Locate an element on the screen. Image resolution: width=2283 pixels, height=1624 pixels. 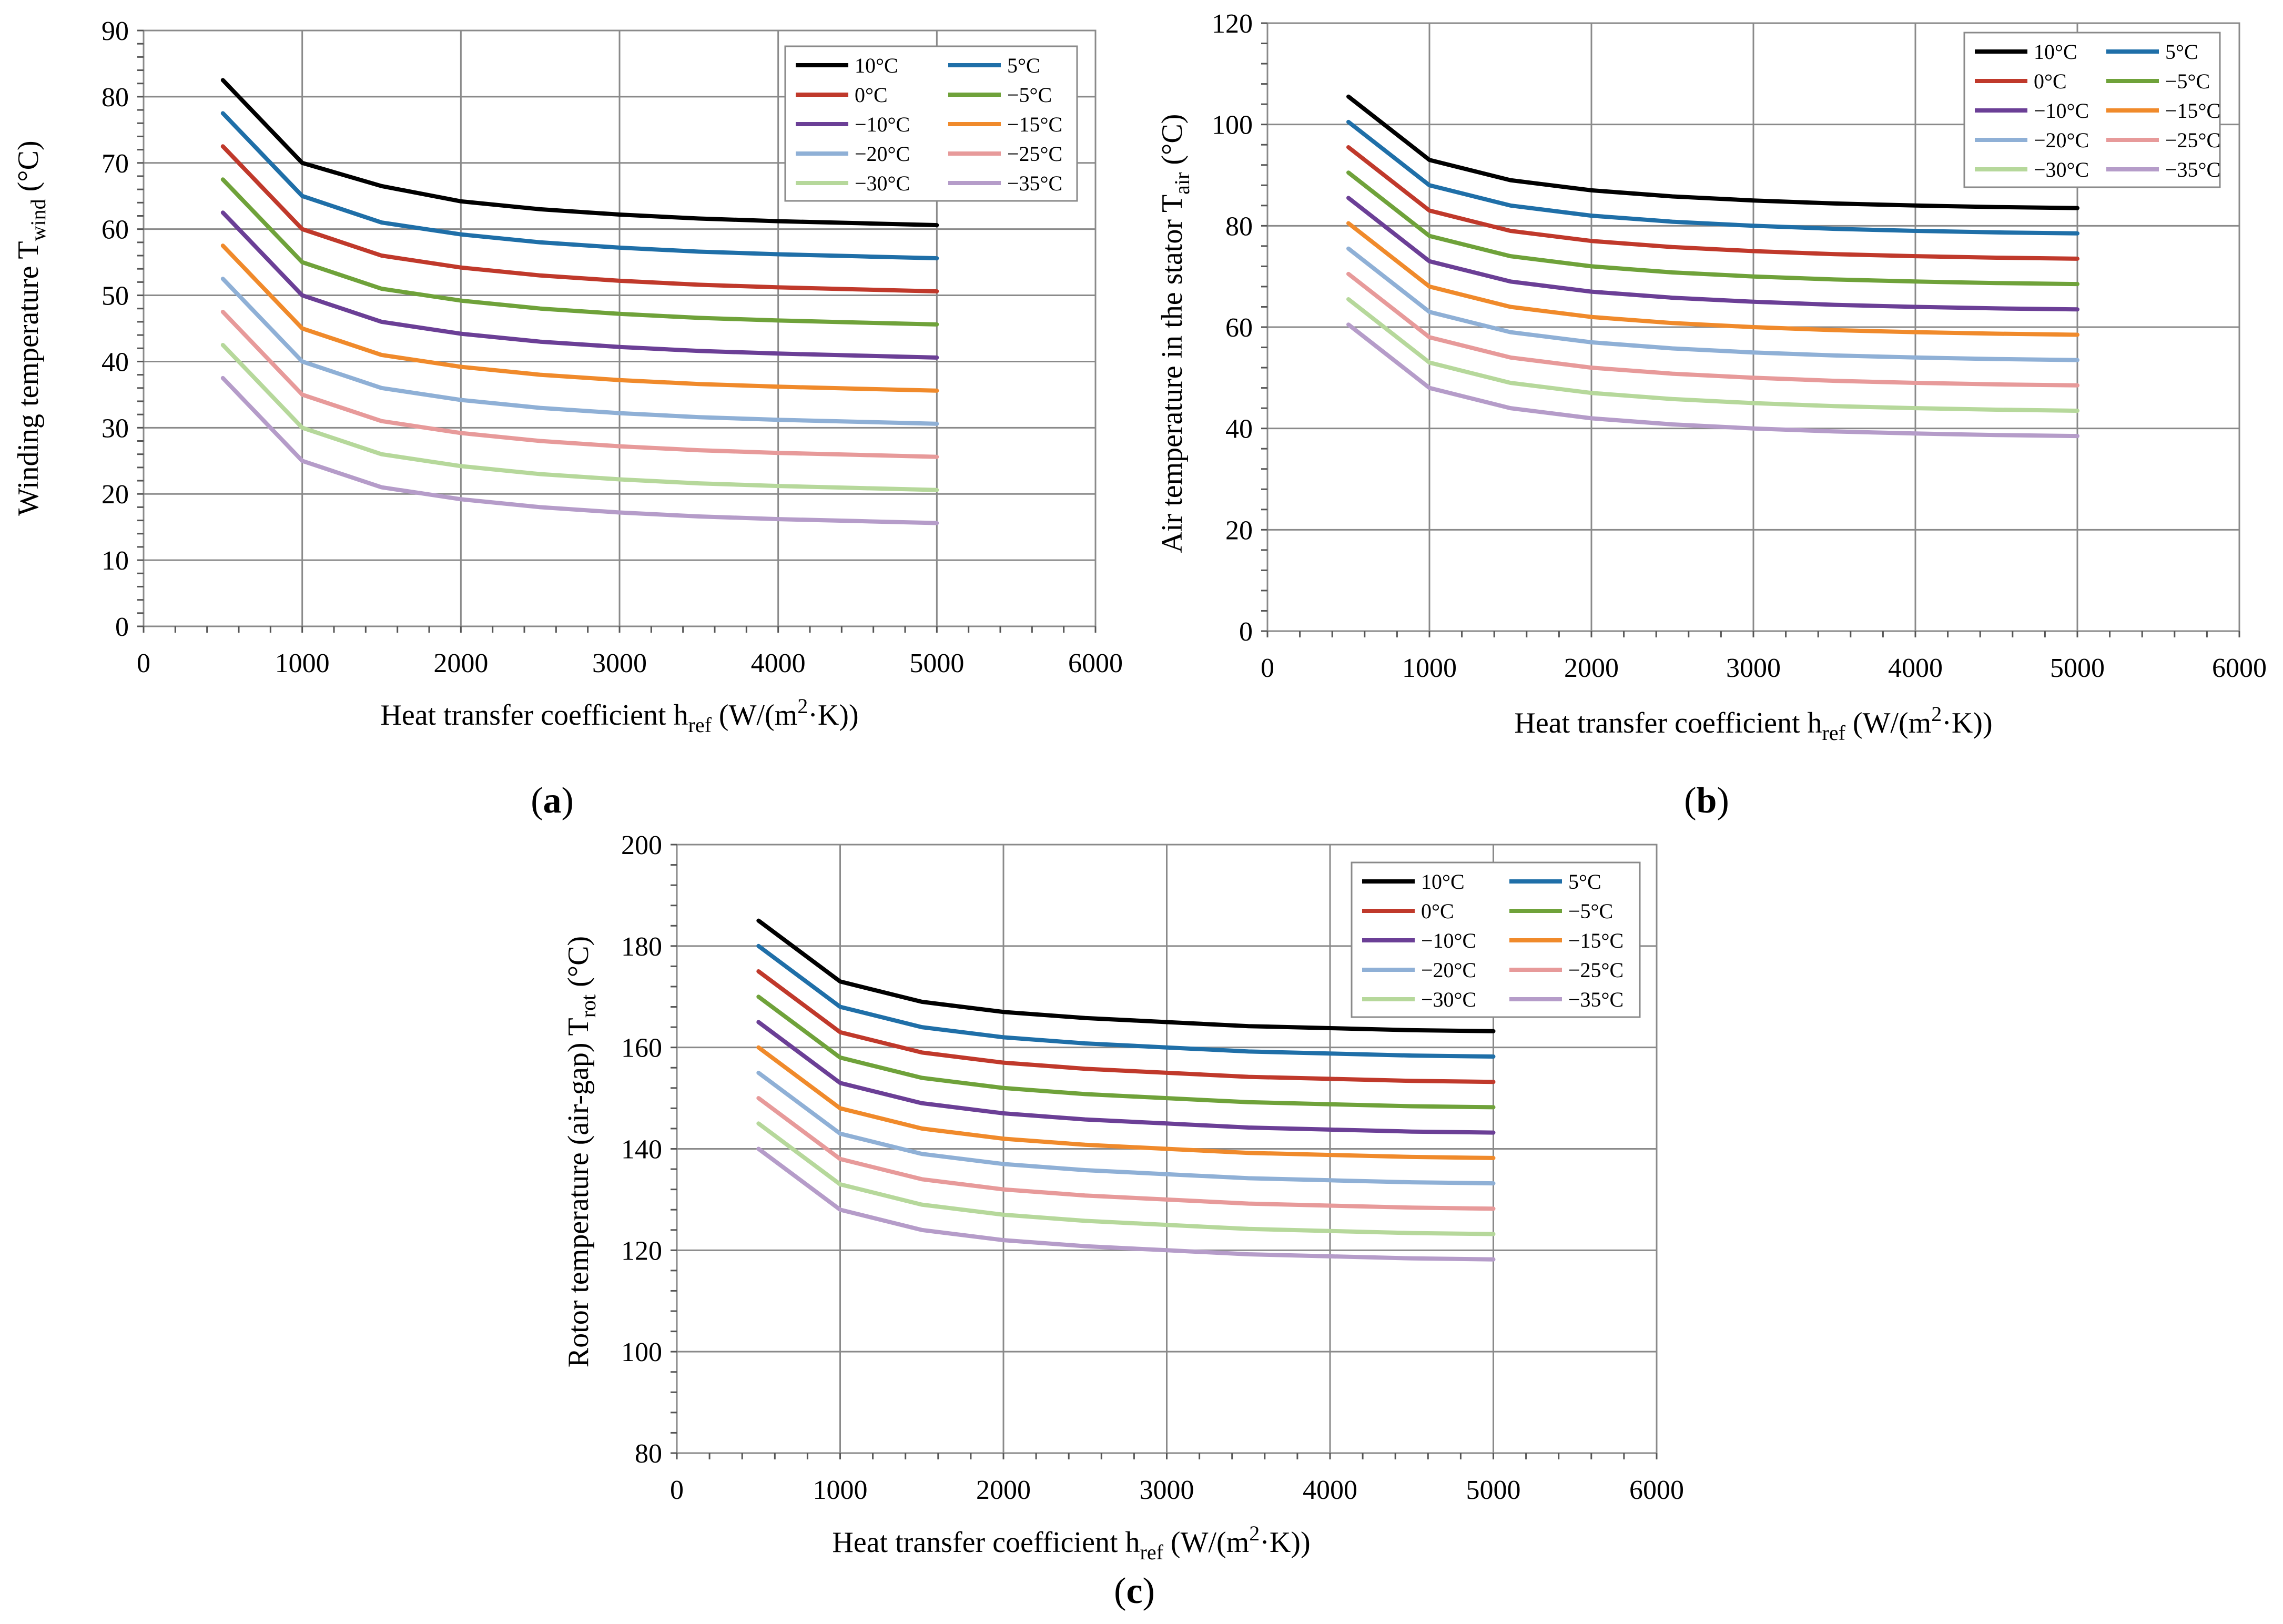
legend-label: 5°C is located at coordinates (2181, 52).